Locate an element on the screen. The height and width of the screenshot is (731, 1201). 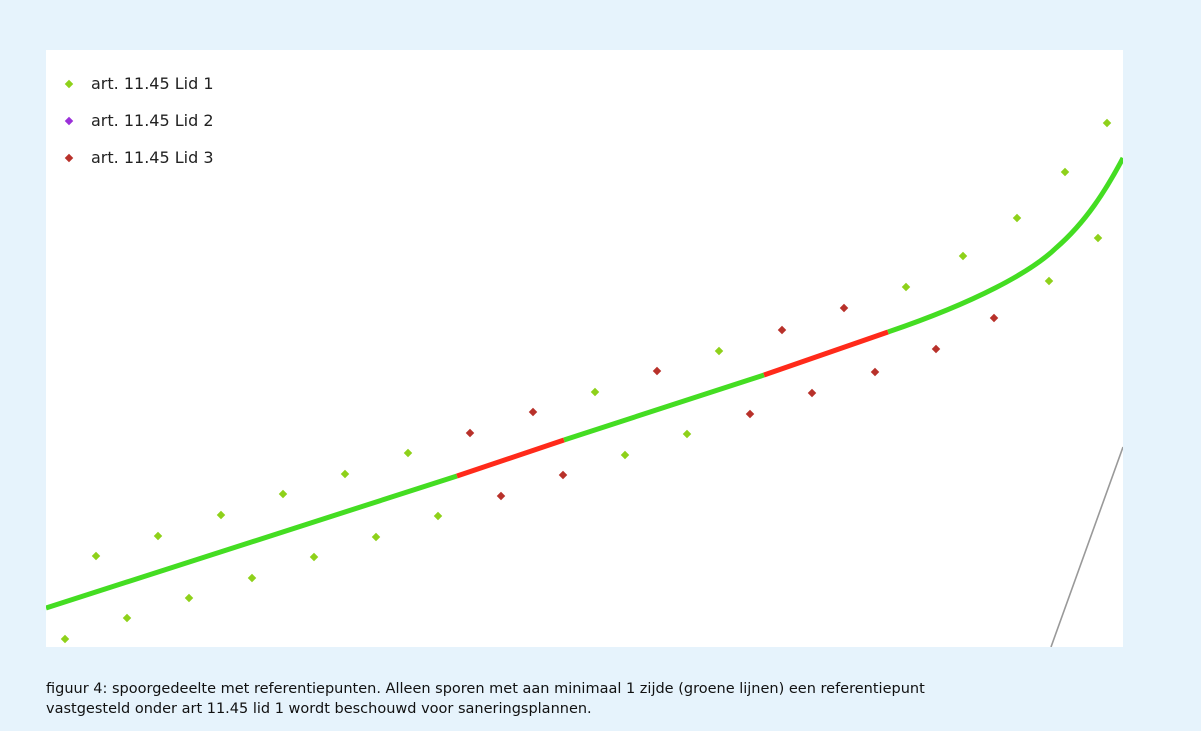
legend-label: art. 11.45 Lid 3 is located at coordinates (152, 157).